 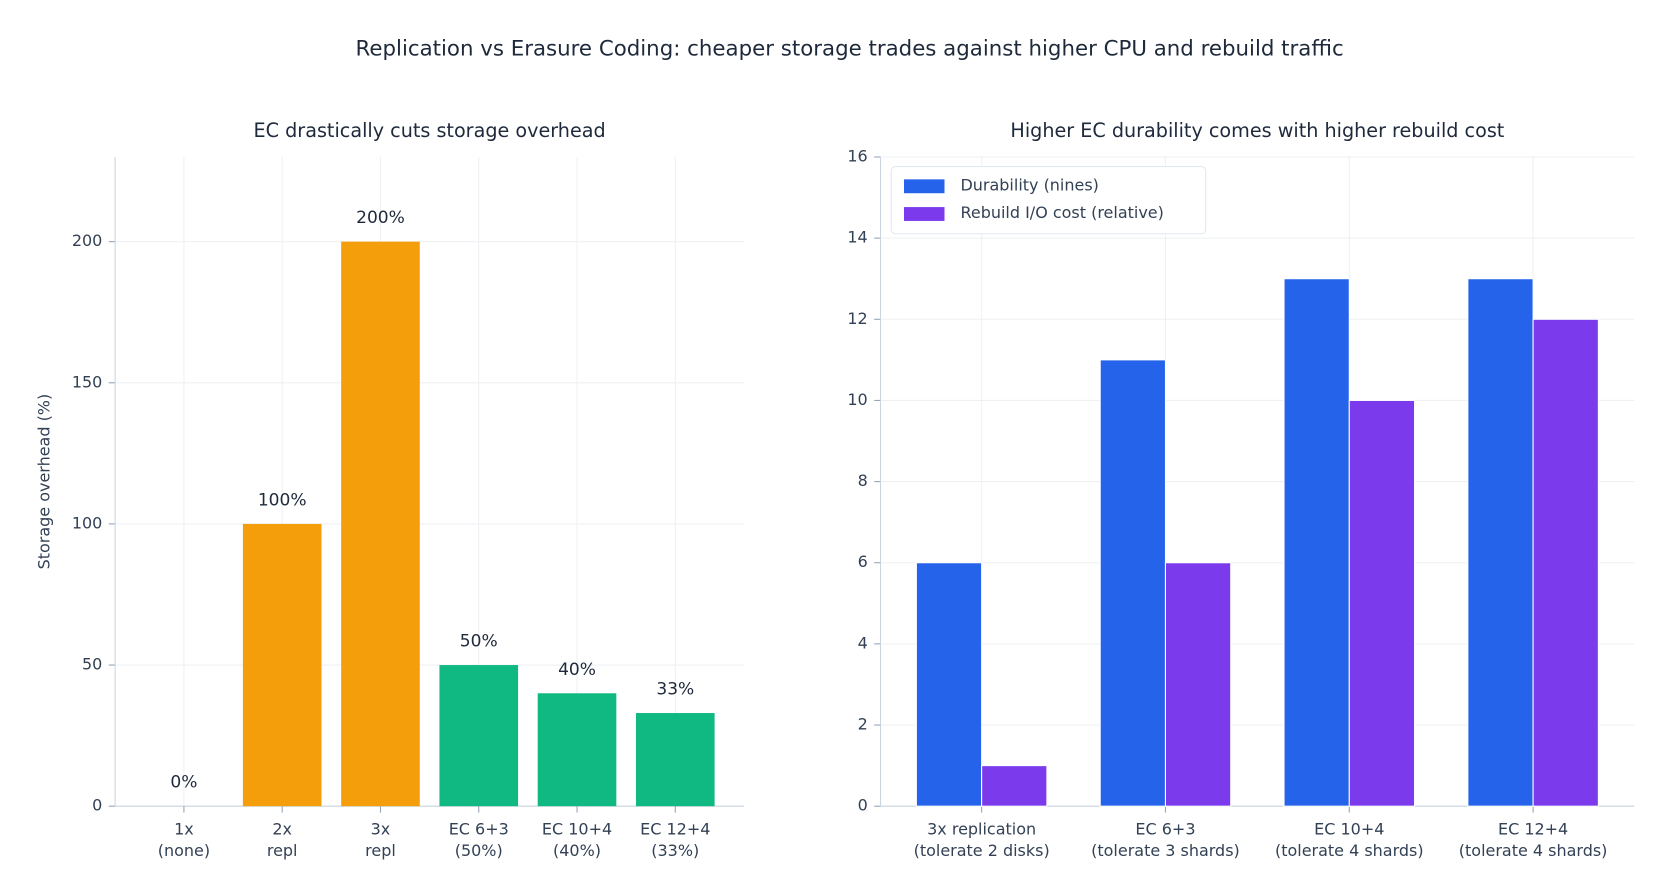 I want to click on x-tick-line: 3x, so click(x=381, y=828).